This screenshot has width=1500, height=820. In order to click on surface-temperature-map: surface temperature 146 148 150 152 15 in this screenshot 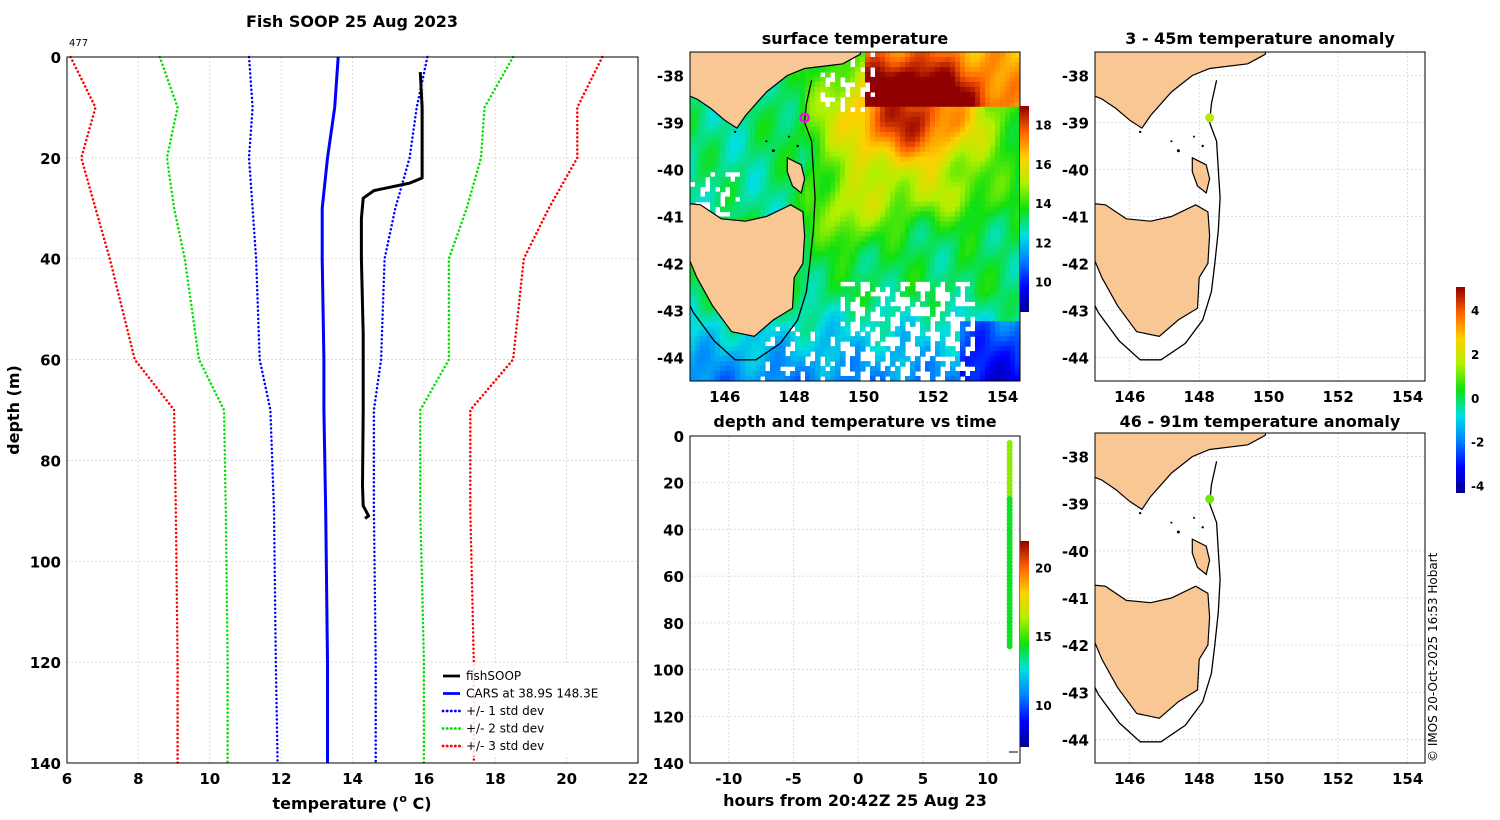, I will do `click(854, 217)`.